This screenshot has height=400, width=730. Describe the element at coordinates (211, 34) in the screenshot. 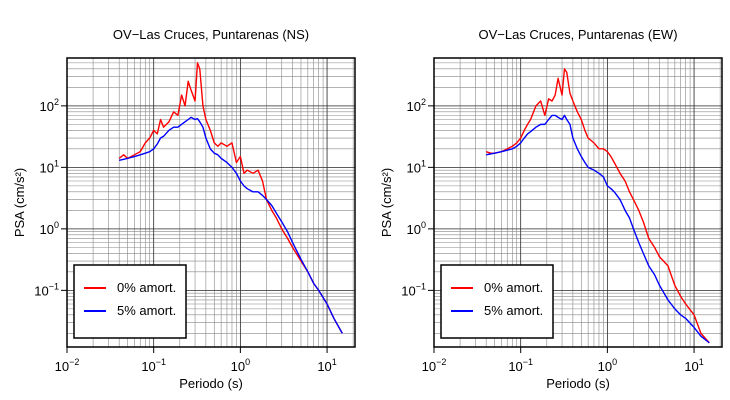

I see `chart-title: OV−Las Cruces, Puntarenas (NS)` at that location.